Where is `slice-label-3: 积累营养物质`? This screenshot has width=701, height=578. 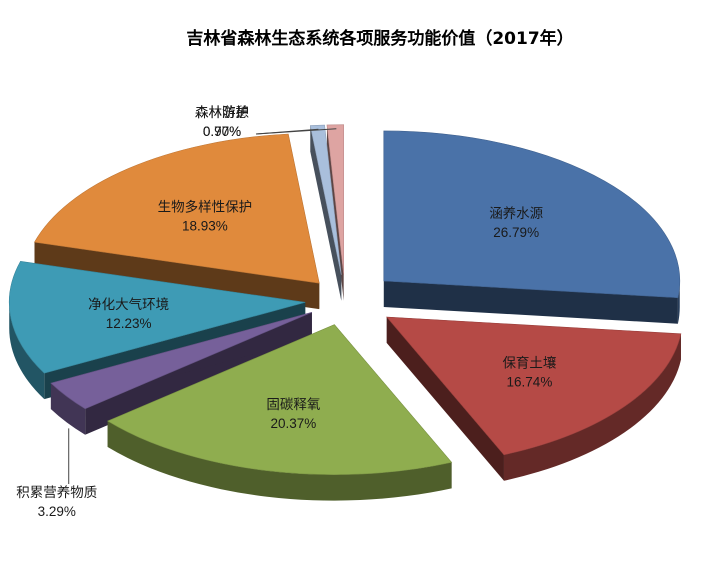
slice-label-3: 积累营养物质 is located at coordinates (56, 493).